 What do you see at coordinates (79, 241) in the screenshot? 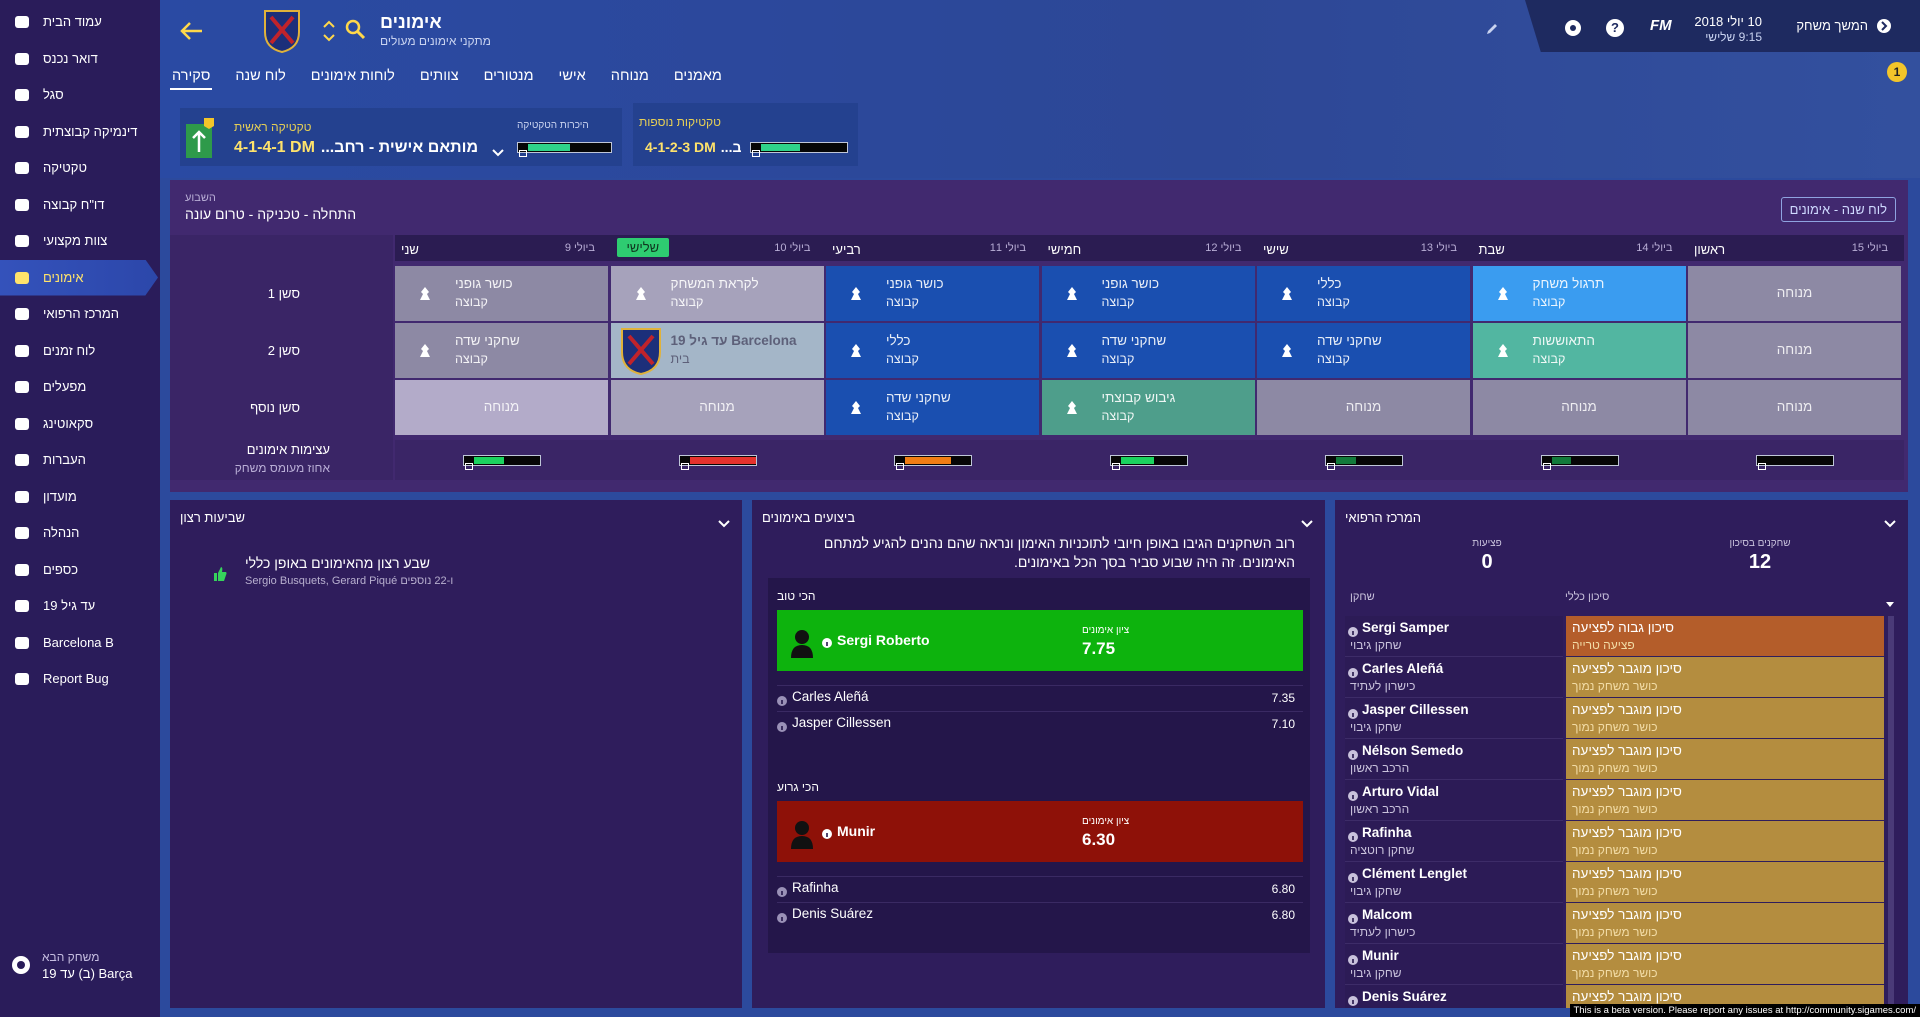
I see `nav-item: צוות מקצועי` at bounding box center [79, 241].